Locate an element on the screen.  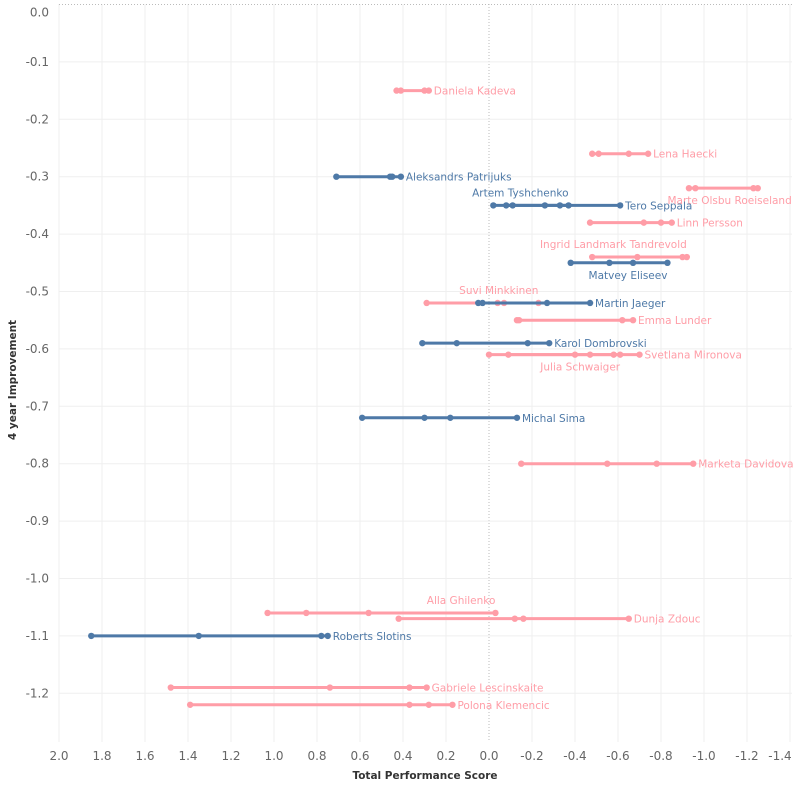
y-tick-label: -0.3 is located at coordinates (37, 177).